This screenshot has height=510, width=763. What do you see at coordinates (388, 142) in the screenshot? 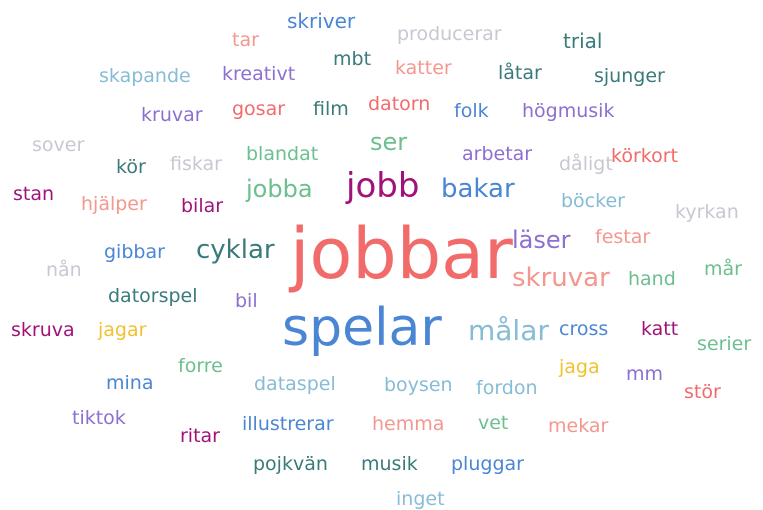
I see `word: ser` at bounding box center [388, 142].